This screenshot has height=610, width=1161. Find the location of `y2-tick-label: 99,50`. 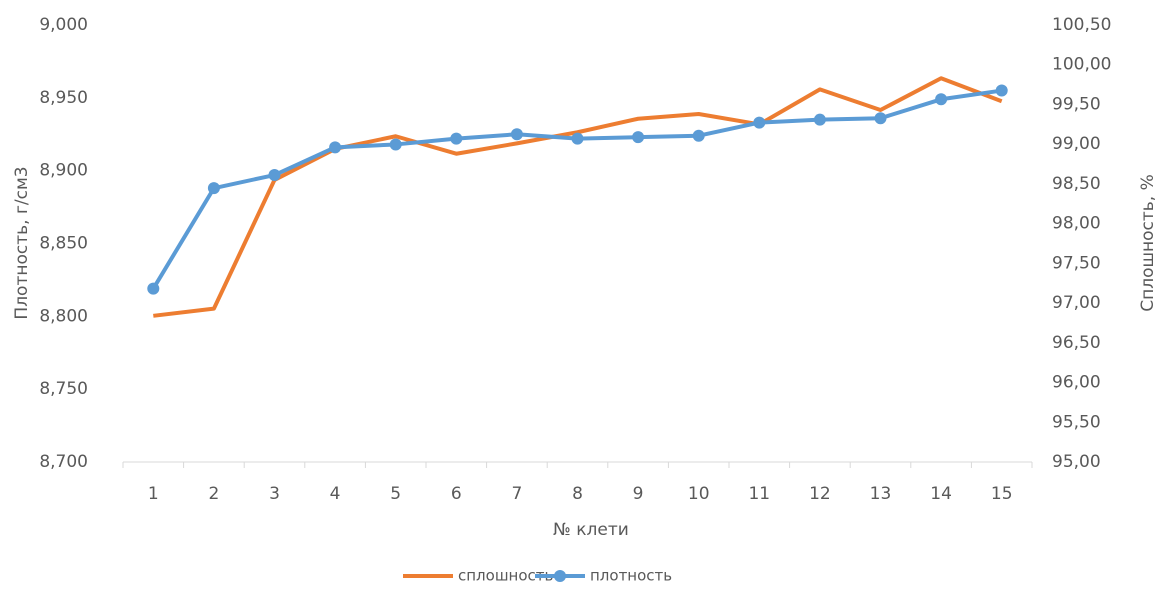

y2-tick-label: 99,50 is located at coordinates (1076, 104).